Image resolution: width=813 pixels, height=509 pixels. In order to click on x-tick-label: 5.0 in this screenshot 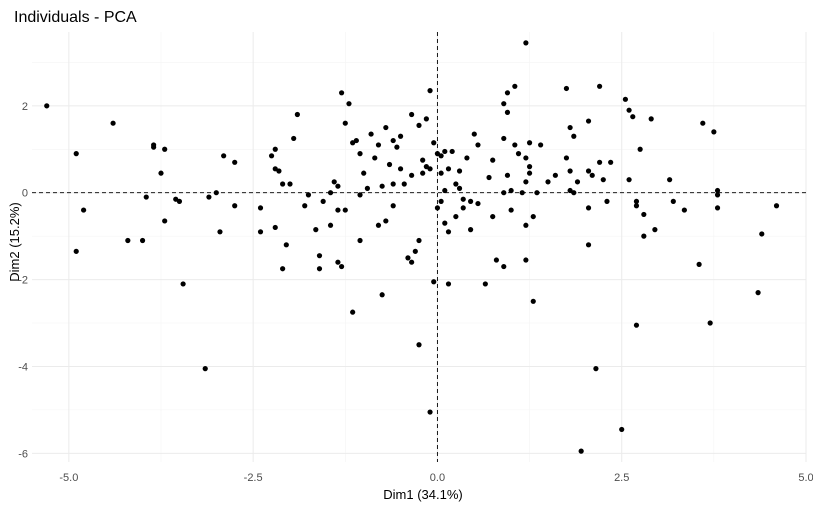, I will do `click(805, 478)`.